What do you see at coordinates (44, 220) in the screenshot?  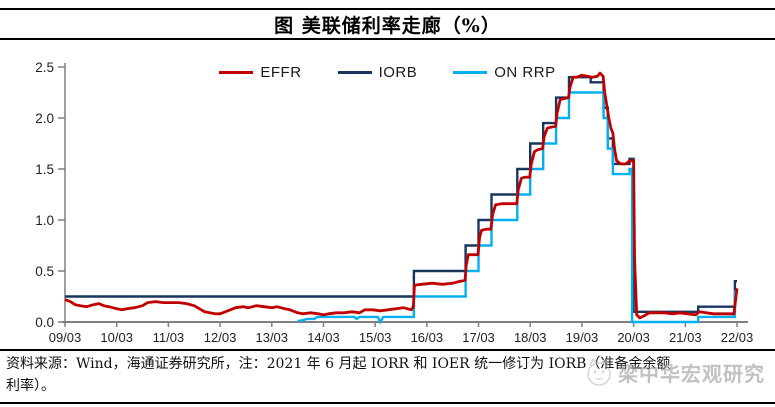 I see `y-tick-label: 1.0` at bounding box center [44, 220].